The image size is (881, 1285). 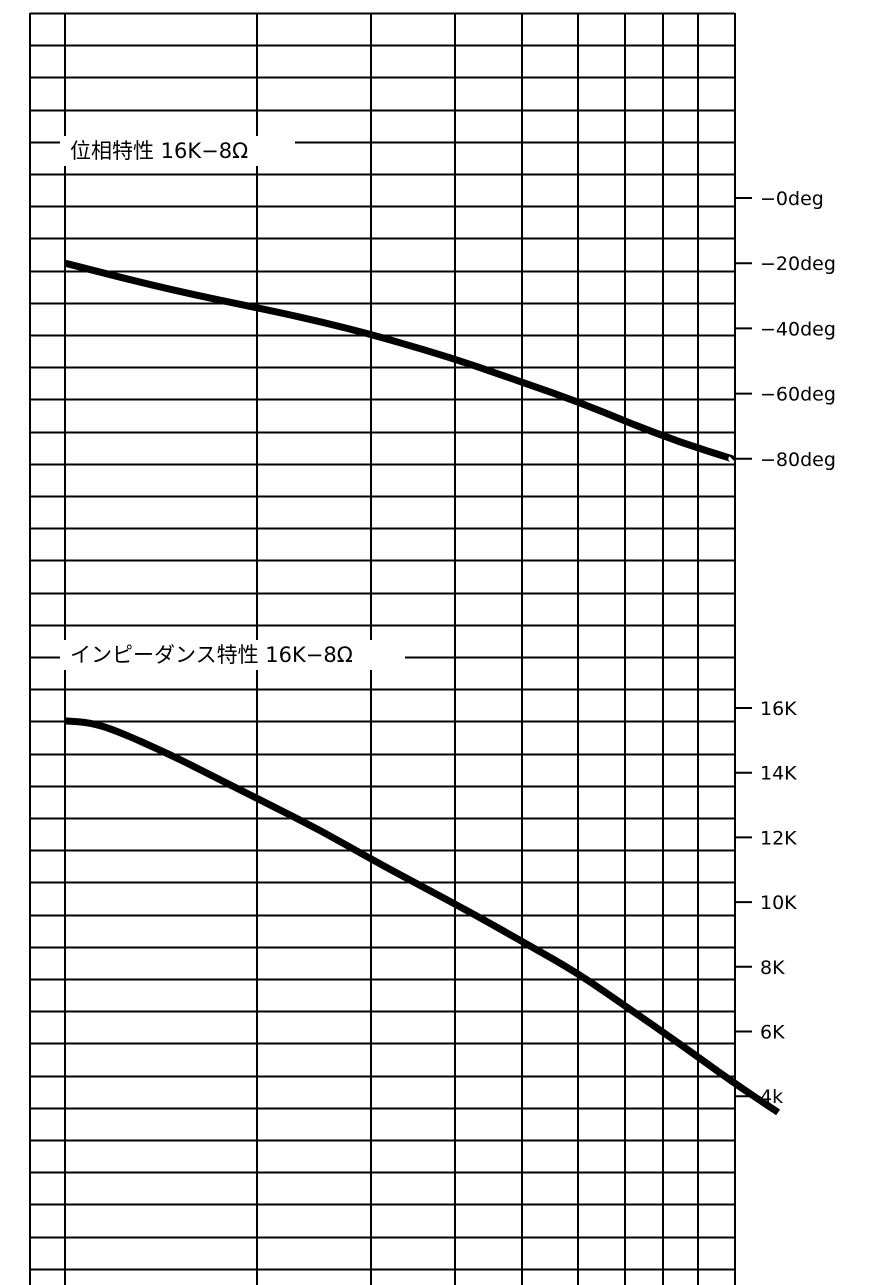 I want to click on phase-tick-label: −60deg, so click(x=798, y=395).